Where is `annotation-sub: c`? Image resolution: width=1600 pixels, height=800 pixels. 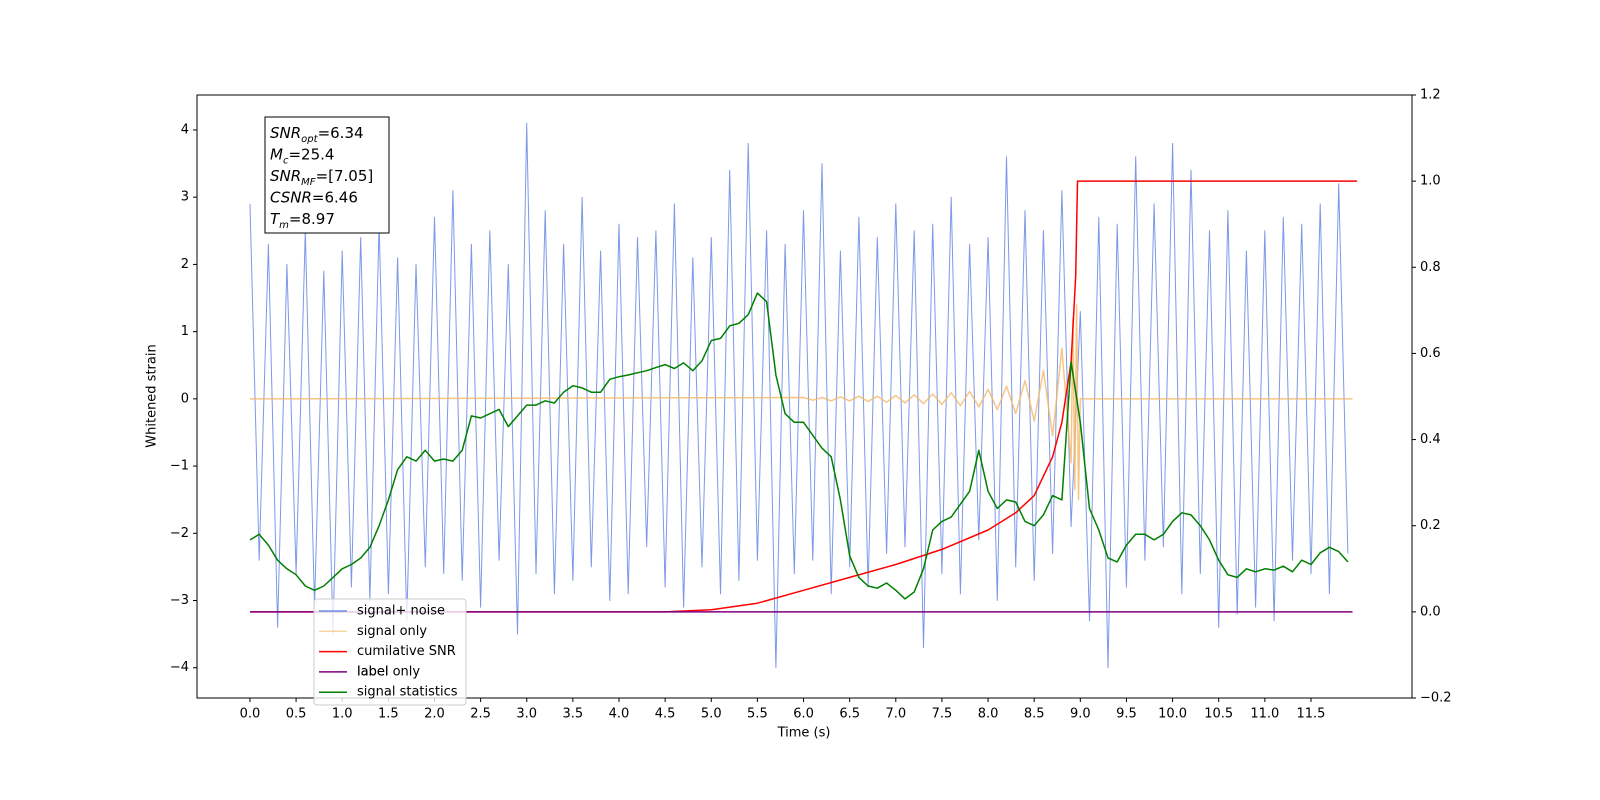 annotation-sub: c is located at coordinates (286, 160).